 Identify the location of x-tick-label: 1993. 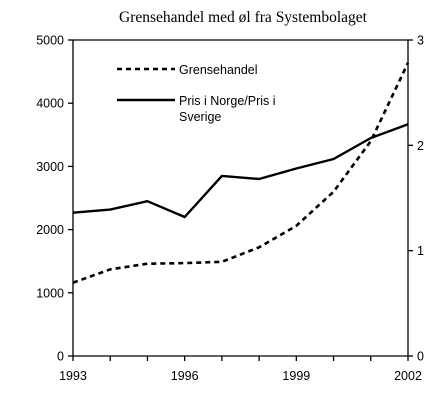
(73, 376).